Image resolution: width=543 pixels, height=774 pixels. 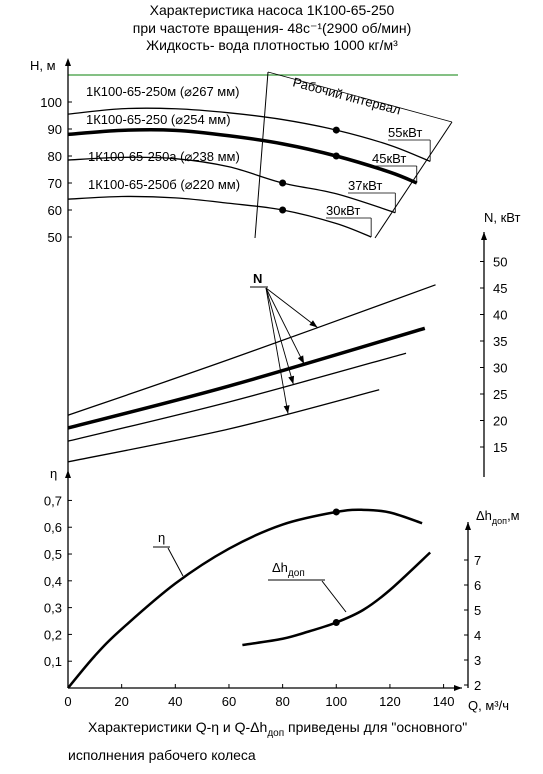 What do you see at coordinates (272, 10) in the screenshot?
I see `title-line: Характеристика насоса 1К100-65-250` at bounding box center [272, 10].